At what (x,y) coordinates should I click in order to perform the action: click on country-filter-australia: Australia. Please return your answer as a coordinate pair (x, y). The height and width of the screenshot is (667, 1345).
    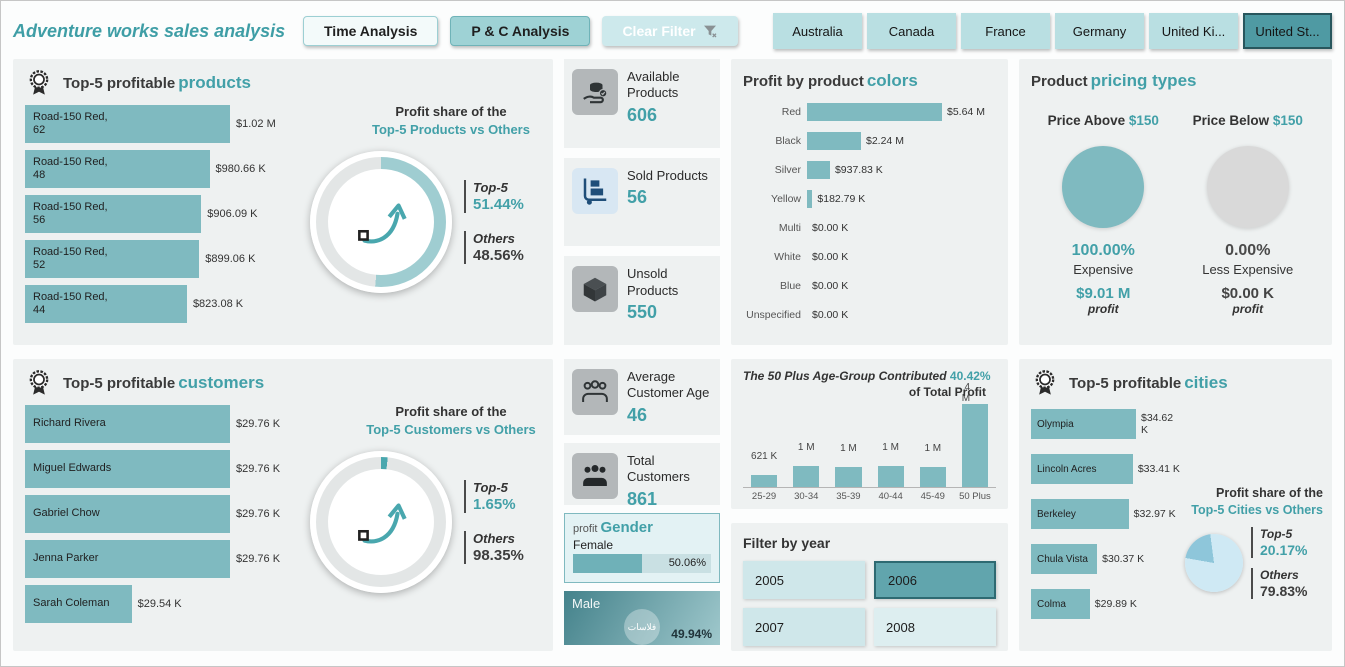
    Looking at the image, I should click on (817, 31).